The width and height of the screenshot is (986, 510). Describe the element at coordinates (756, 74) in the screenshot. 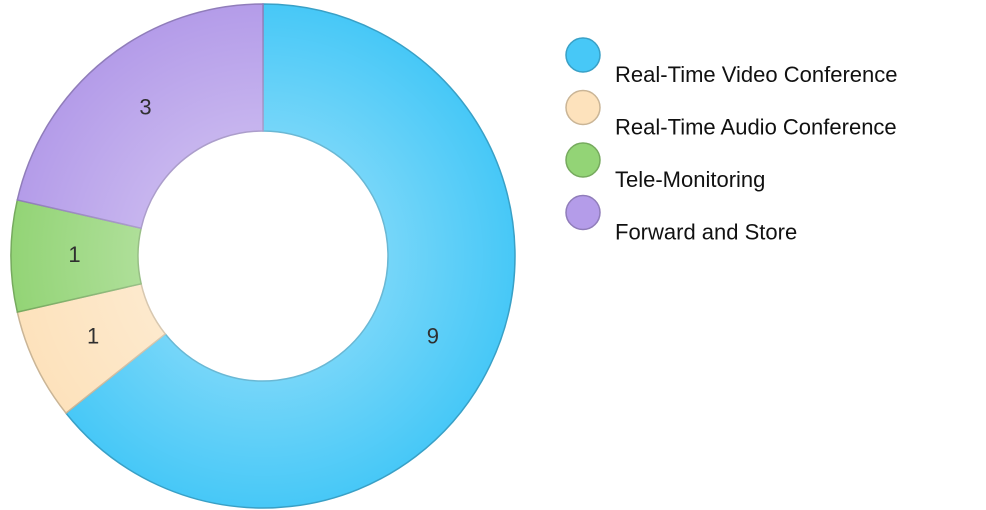

I see `legend-label: Real-Time Video Conference` at that location.